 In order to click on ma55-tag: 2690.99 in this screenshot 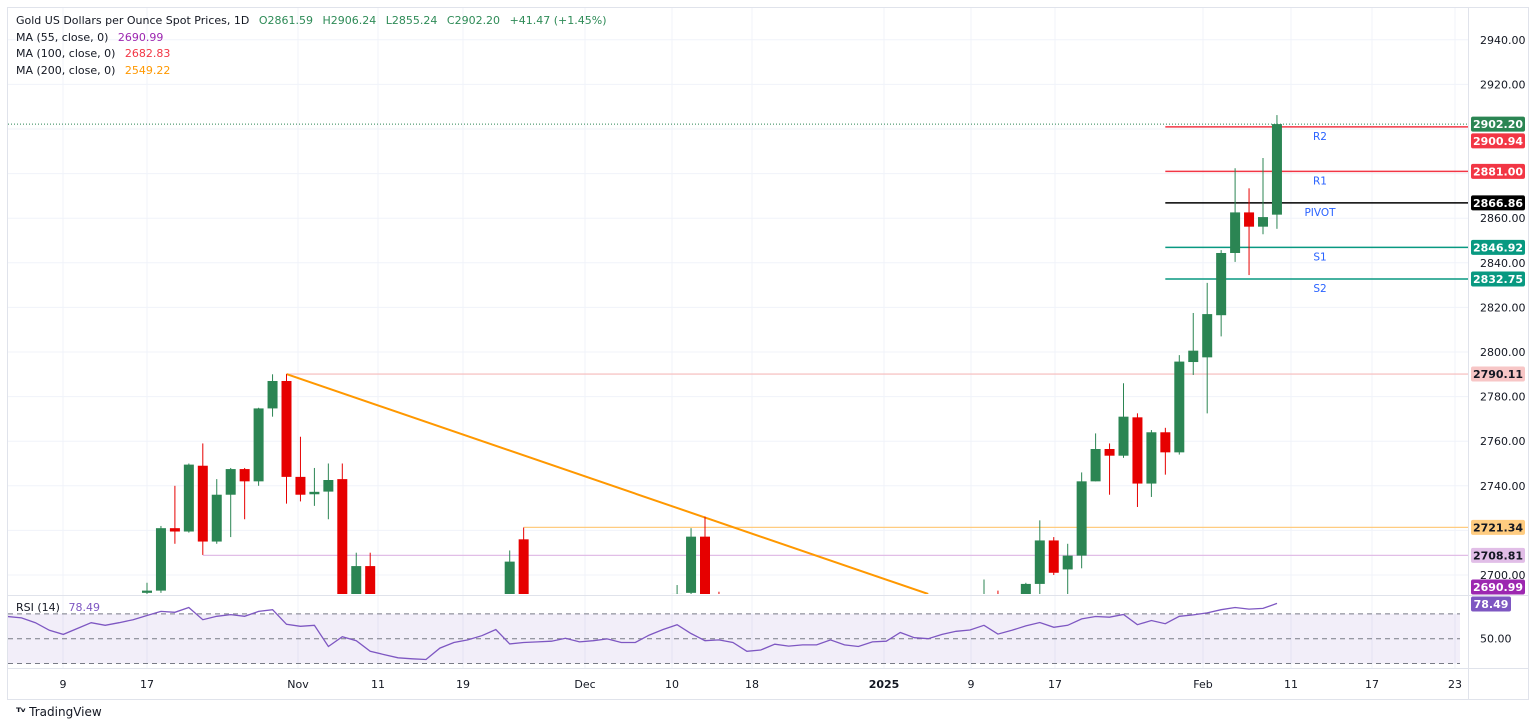, I will do `click(1498, 587)`.